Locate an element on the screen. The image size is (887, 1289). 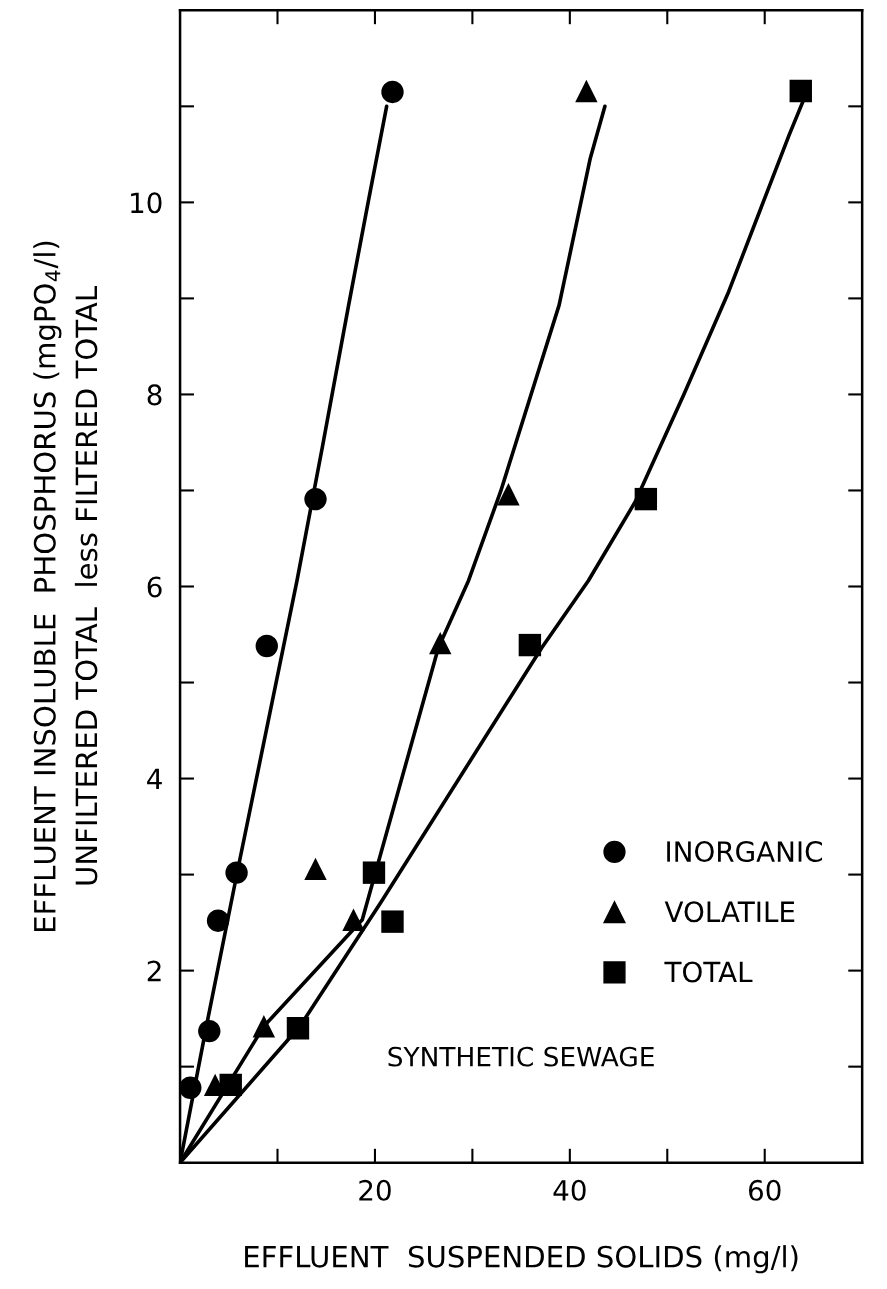
y-tick-label: 8 is located at coordinates (154, 395).